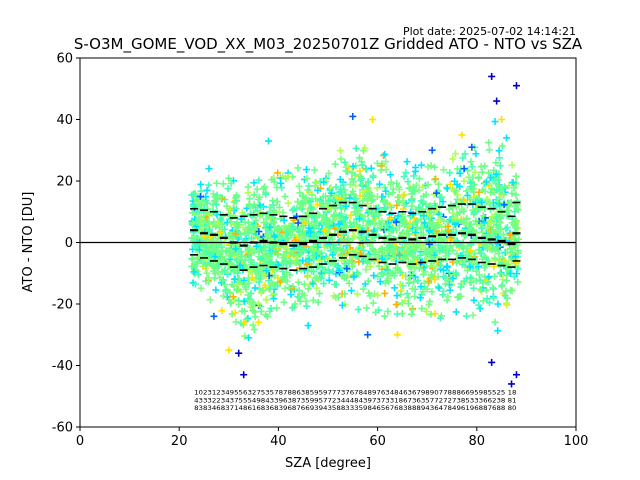 The image size is (640, 480). What do you see at coordinates (489, 31) in the screenshot?
I see `plot-date-label: Plot date: 2025-07-02 14:14:21` at bounding box center [489, 31].